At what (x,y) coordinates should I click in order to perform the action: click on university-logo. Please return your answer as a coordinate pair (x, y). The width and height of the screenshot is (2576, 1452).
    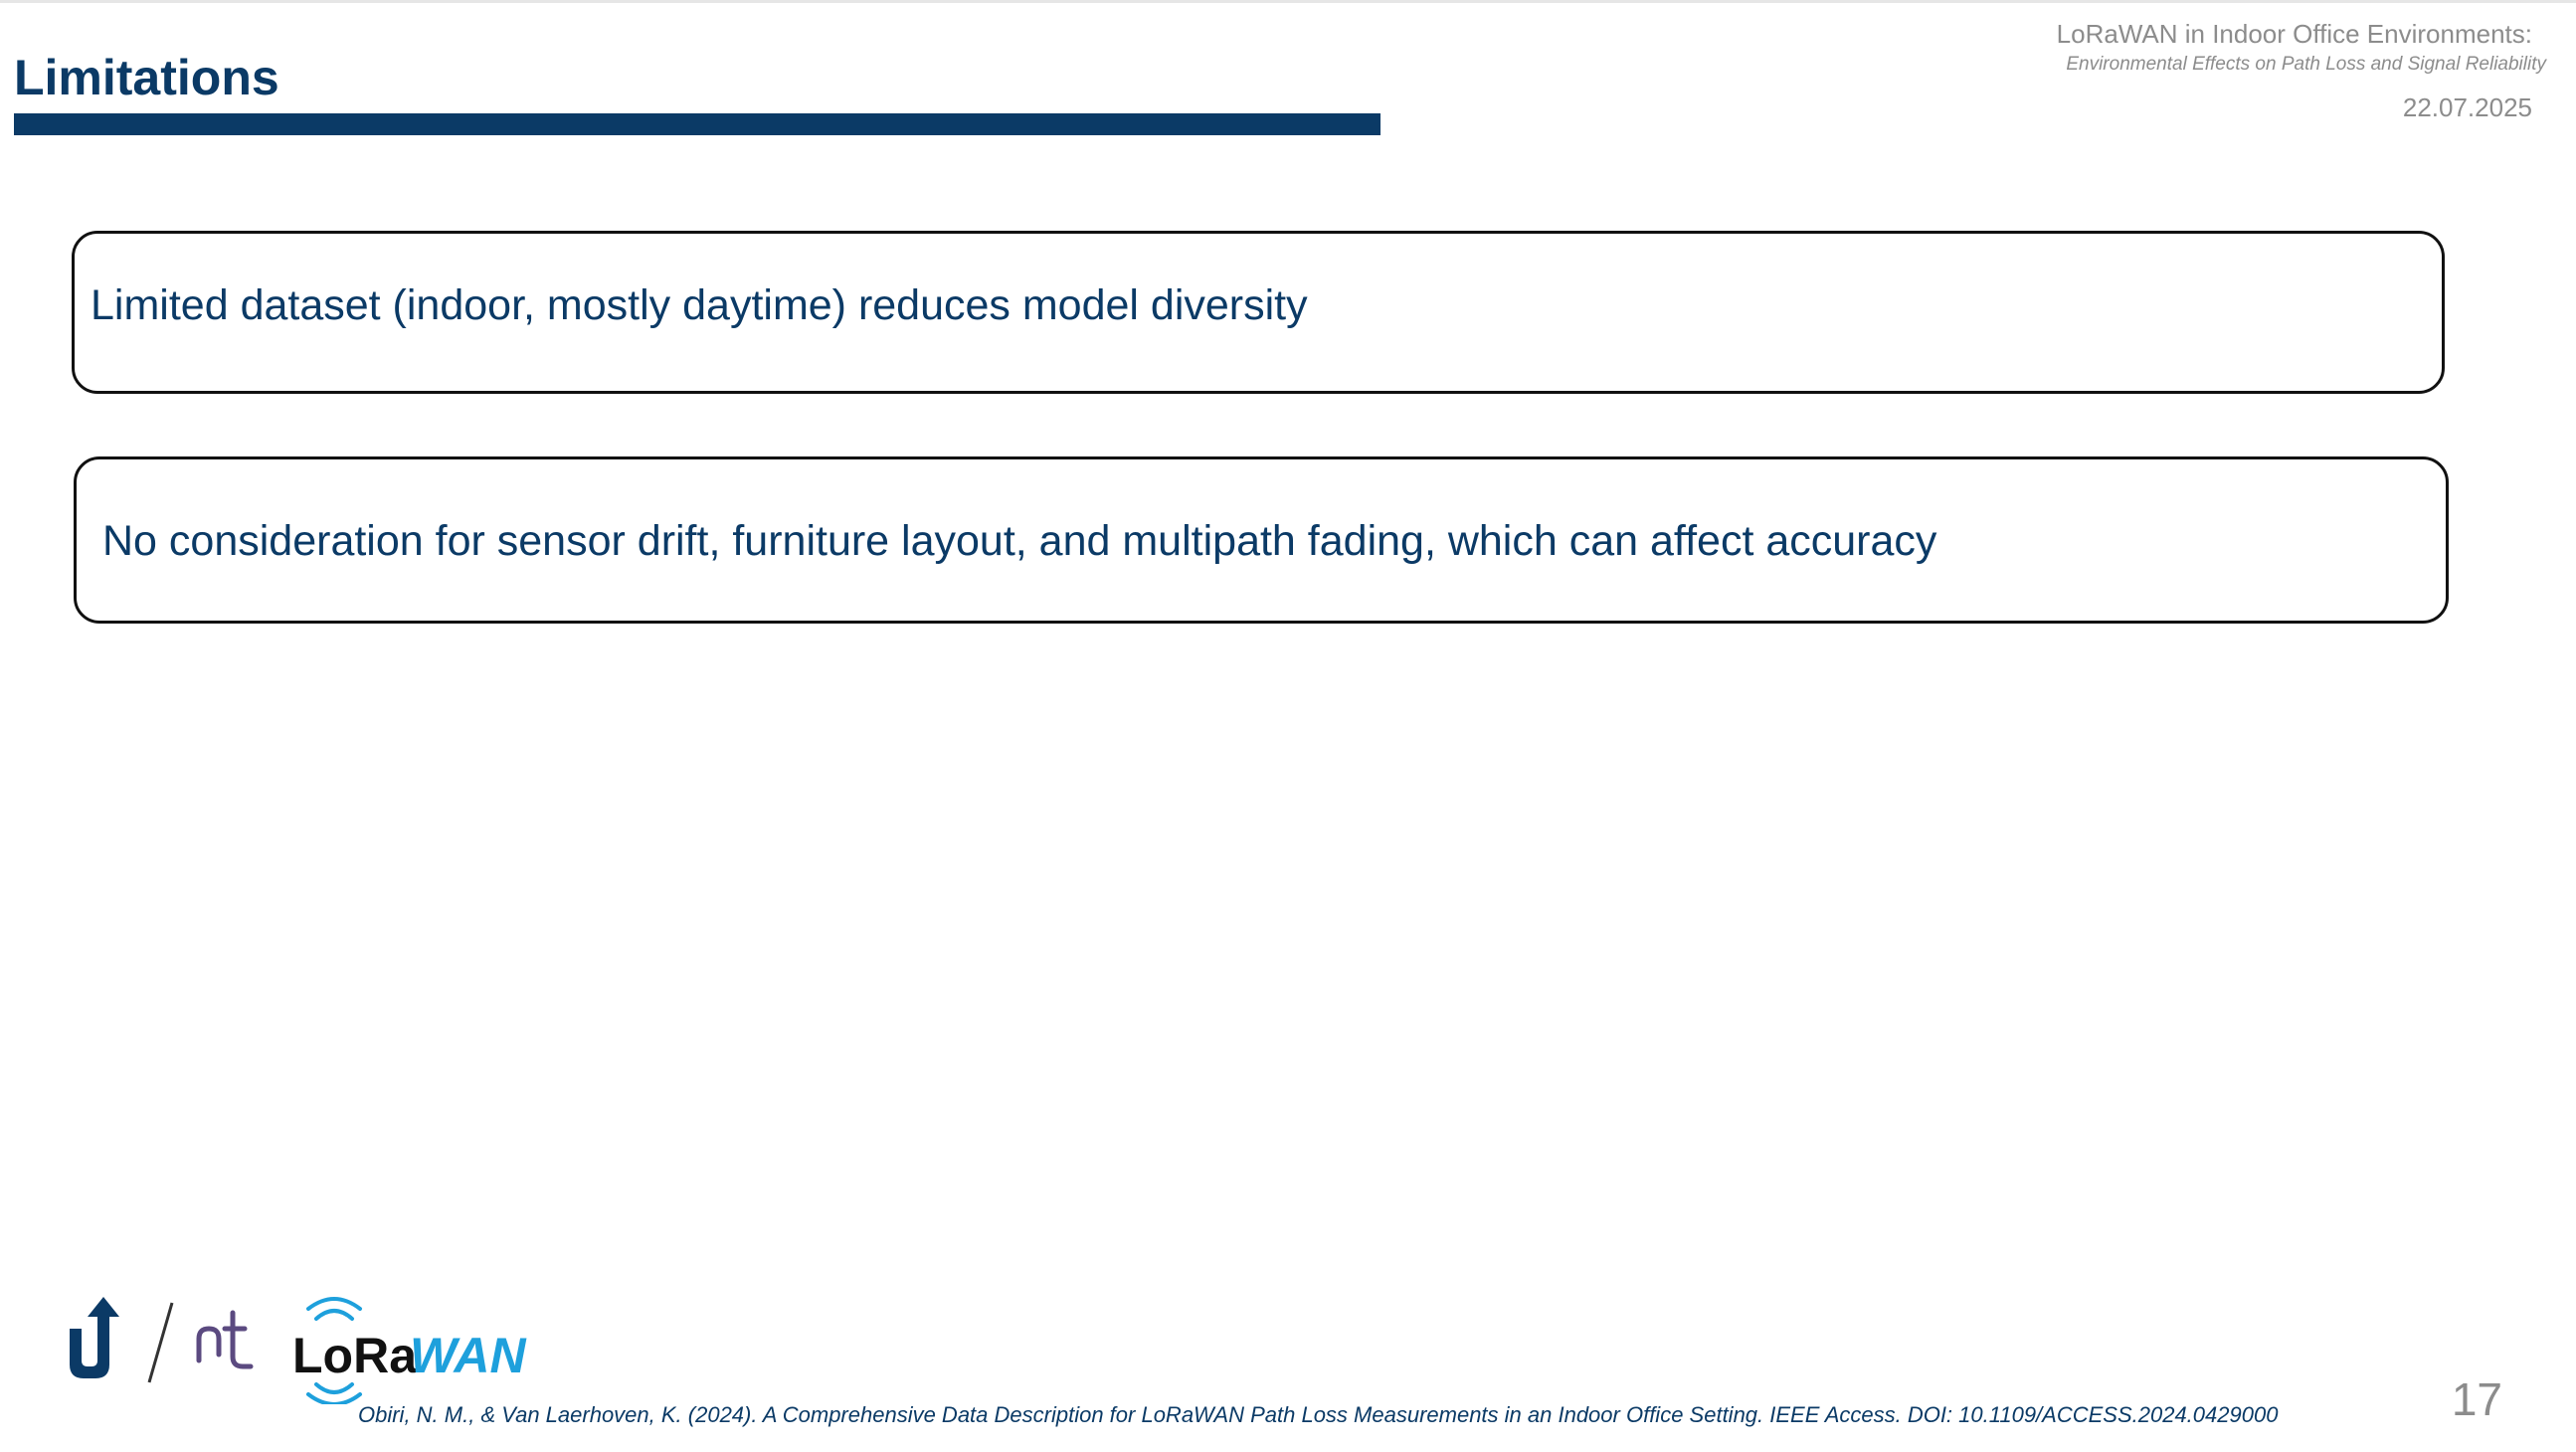
    Looking at the image, I should click on (94, 1337).